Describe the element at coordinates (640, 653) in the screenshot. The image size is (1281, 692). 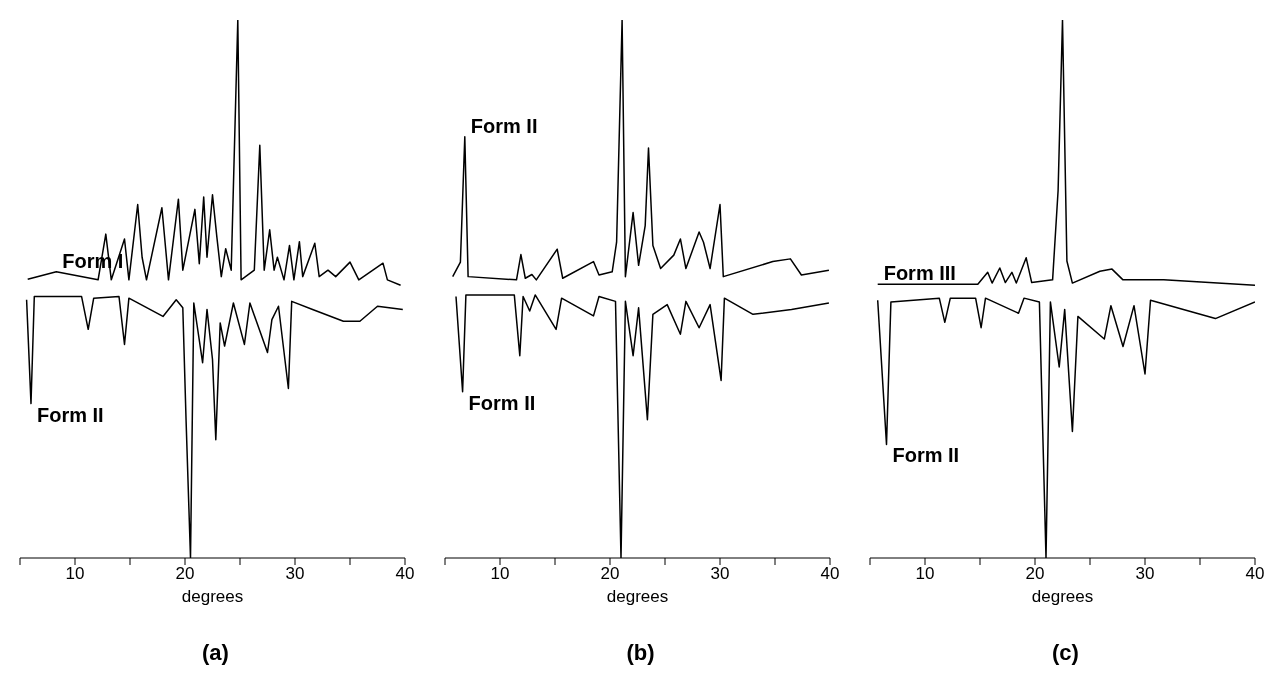
I see `text: (b)` at that location.